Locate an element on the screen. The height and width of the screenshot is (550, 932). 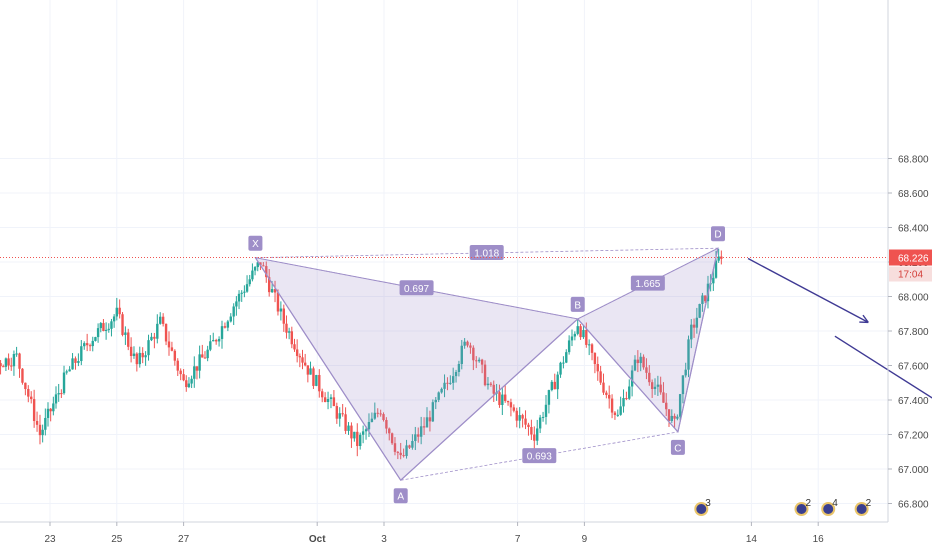
ratio-label: 1.018 is located at coordinates (486, 253).